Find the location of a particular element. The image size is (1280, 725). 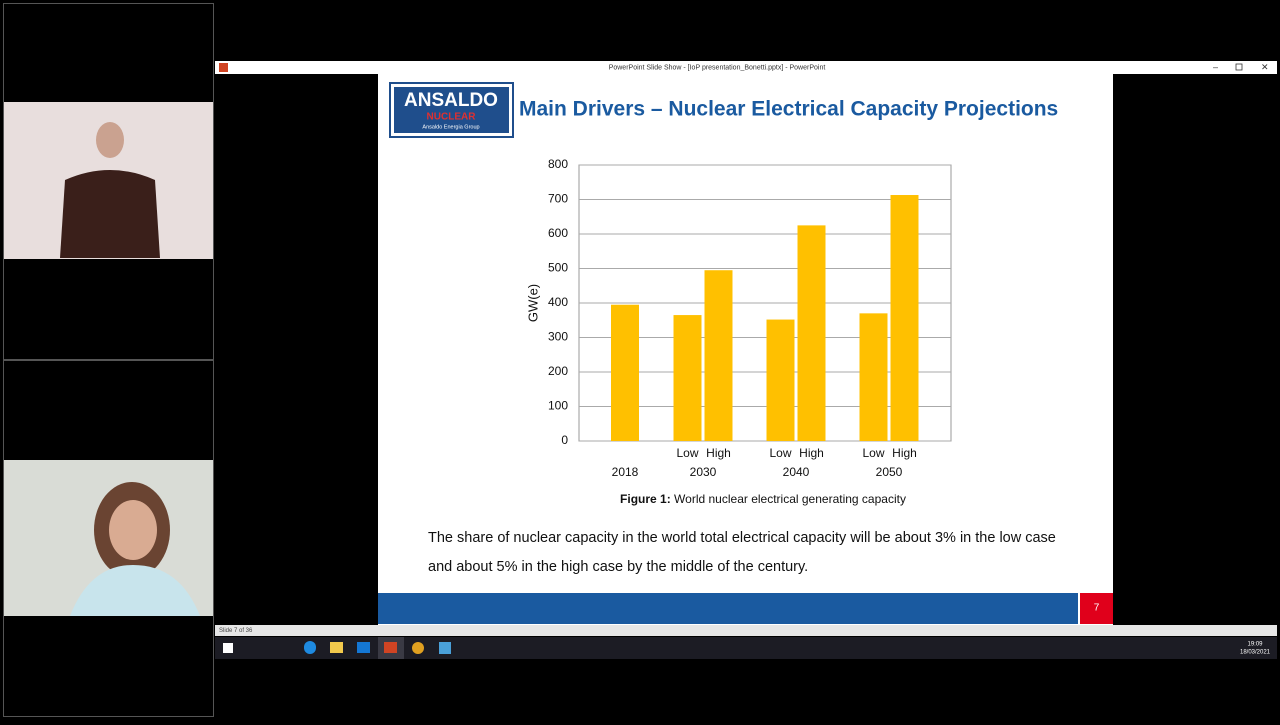

x-group-label: 2030 is located at coordinates (703, 472).